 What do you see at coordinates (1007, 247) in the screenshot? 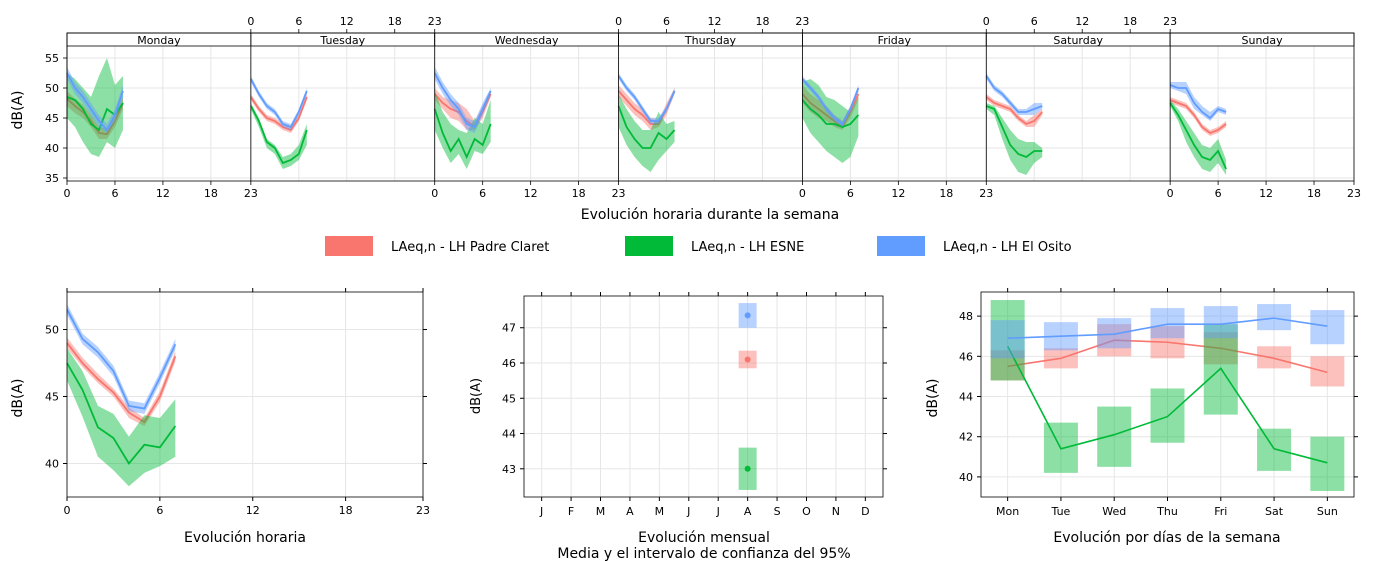
I see `legend-label: LAeq,n - LH El Osito` at bounding box center [1007, 247].